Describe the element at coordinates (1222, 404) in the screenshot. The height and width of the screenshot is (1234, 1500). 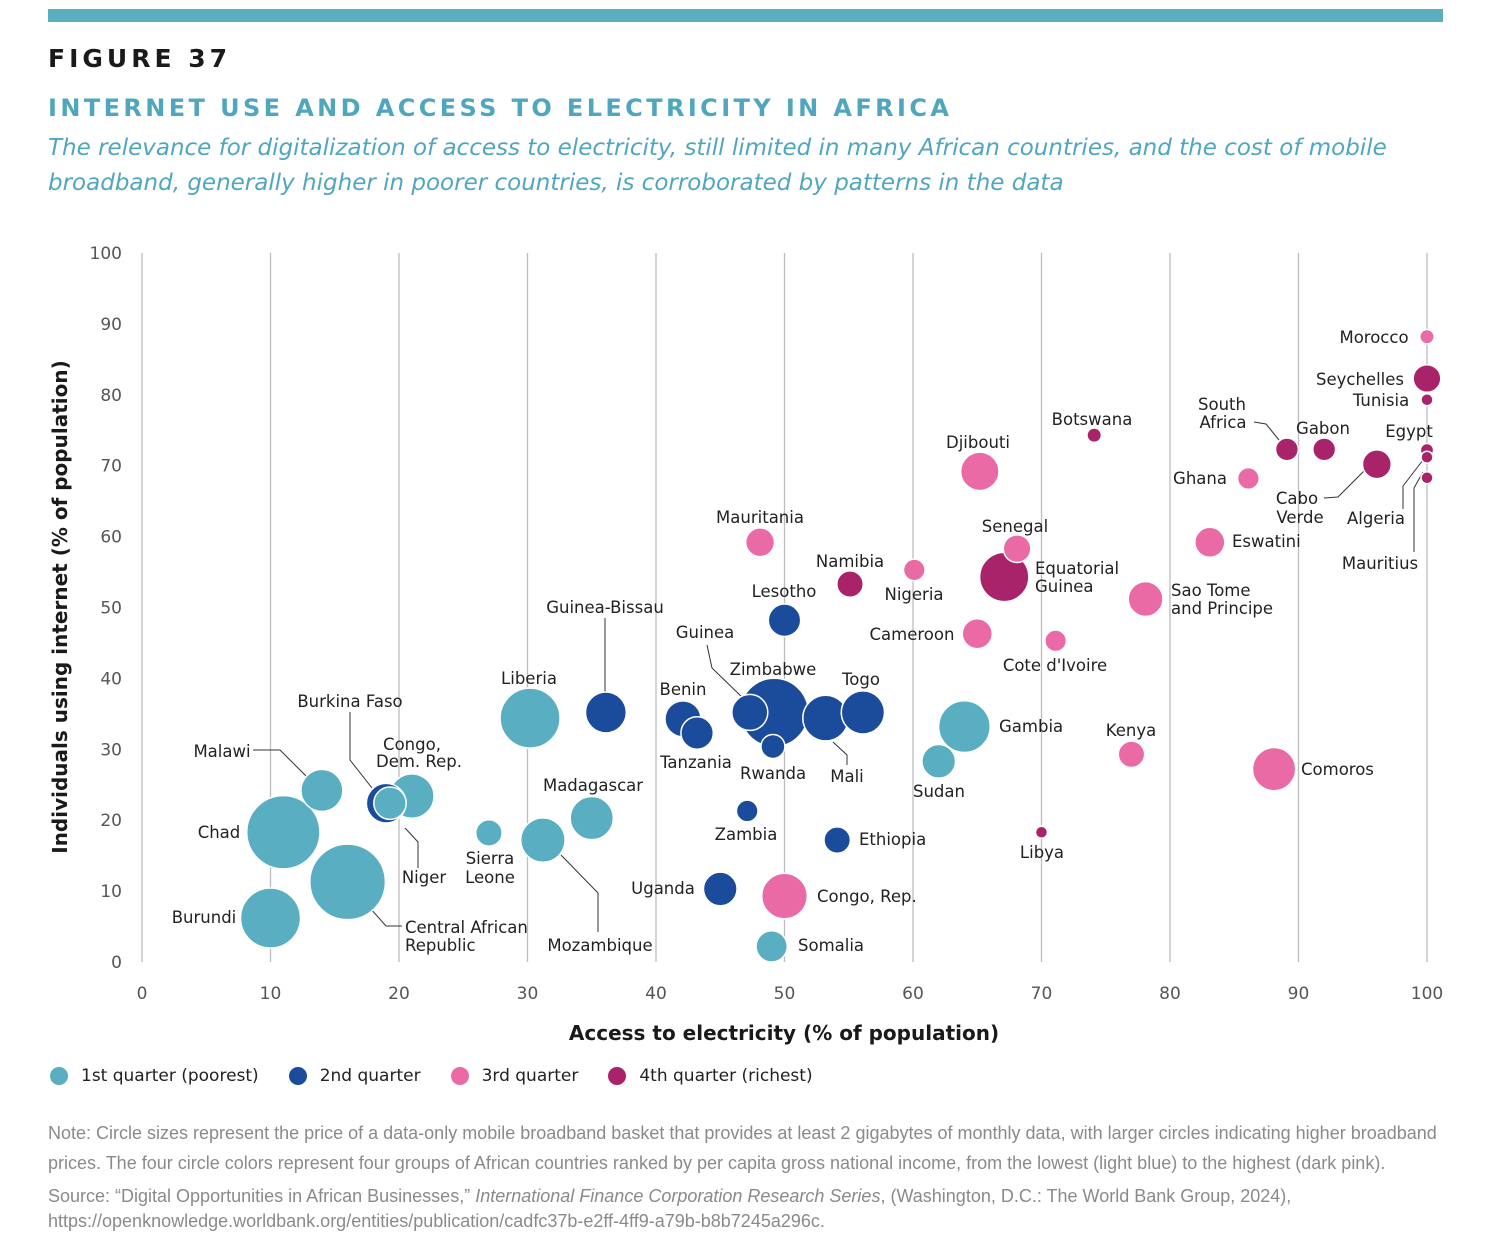
I see `point-label: South` at that location.